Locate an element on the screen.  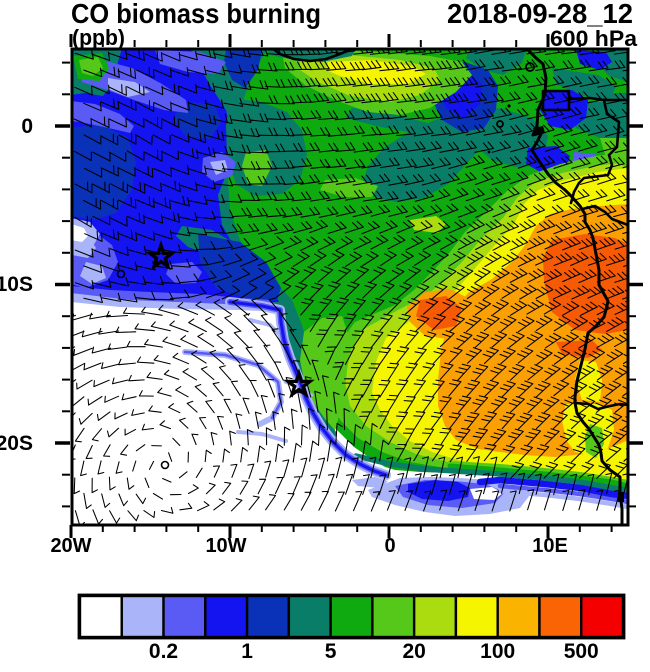
svg-text: 5 is located at coordinates (331, 651).